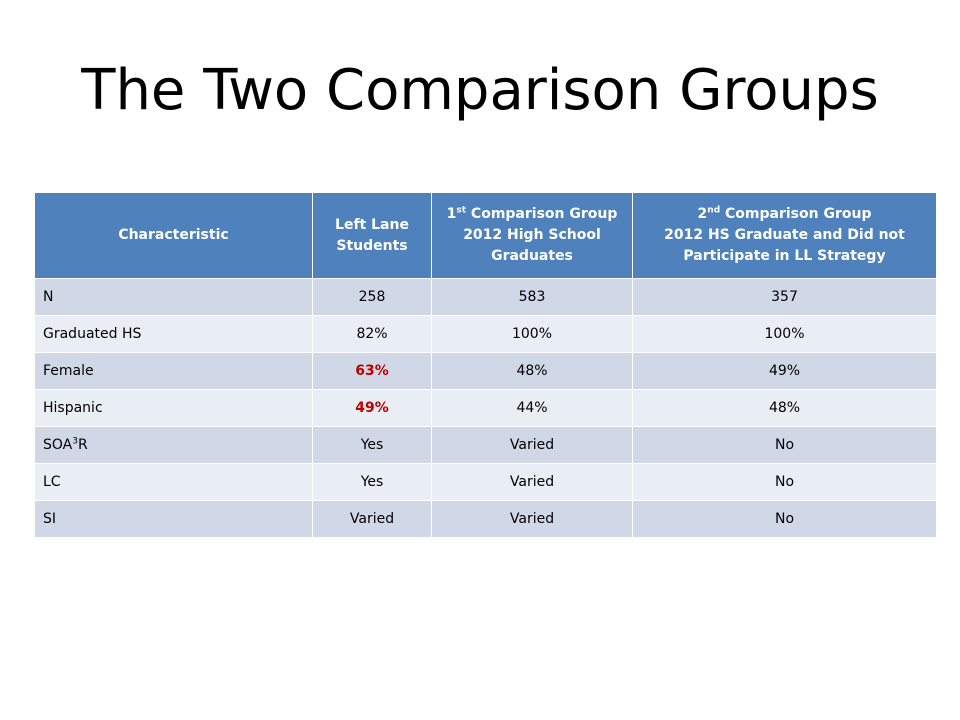 The width and height of the screenshot is (960, 720). What do you see at coordinates (58, 445) in the screenshot?
I see `row-label-pre: SOA` at bounding box center [58, 445].